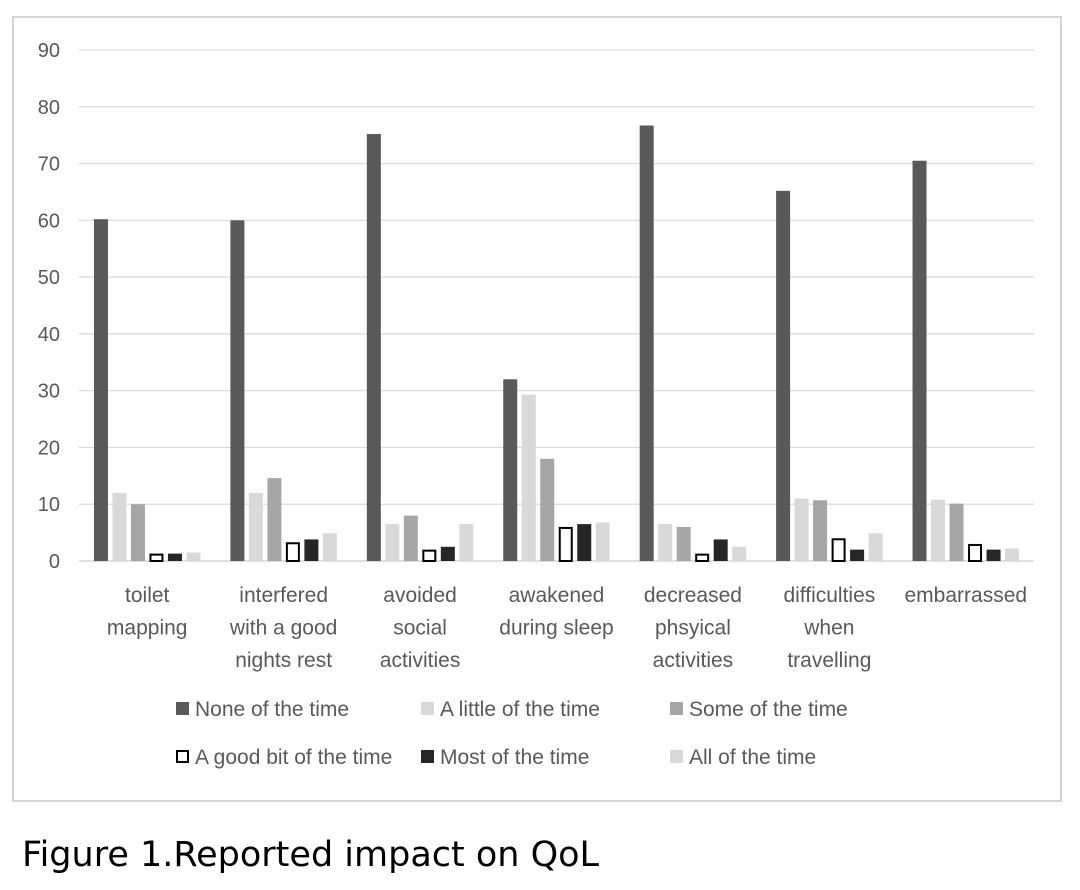  I want to click on y-tick-label: 70, so click(49, 165).